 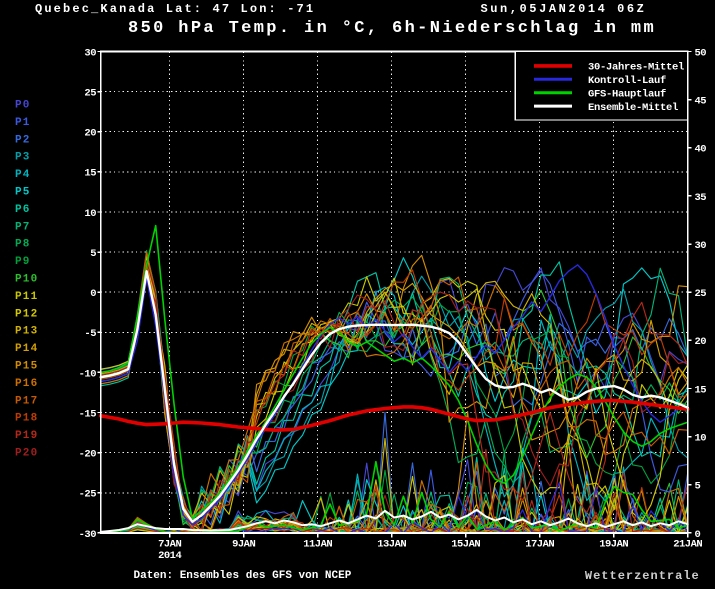 I want to click on svg-text: P10, so click(x=26, y=280).